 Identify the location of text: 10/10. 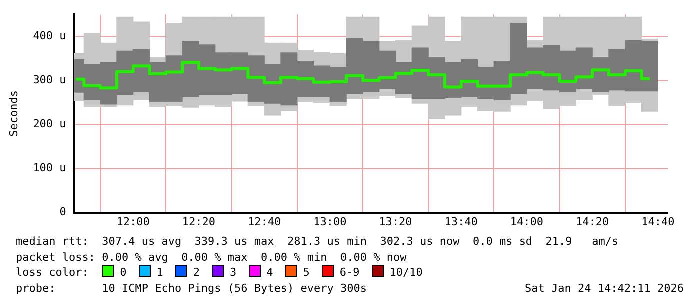
(406, 272).